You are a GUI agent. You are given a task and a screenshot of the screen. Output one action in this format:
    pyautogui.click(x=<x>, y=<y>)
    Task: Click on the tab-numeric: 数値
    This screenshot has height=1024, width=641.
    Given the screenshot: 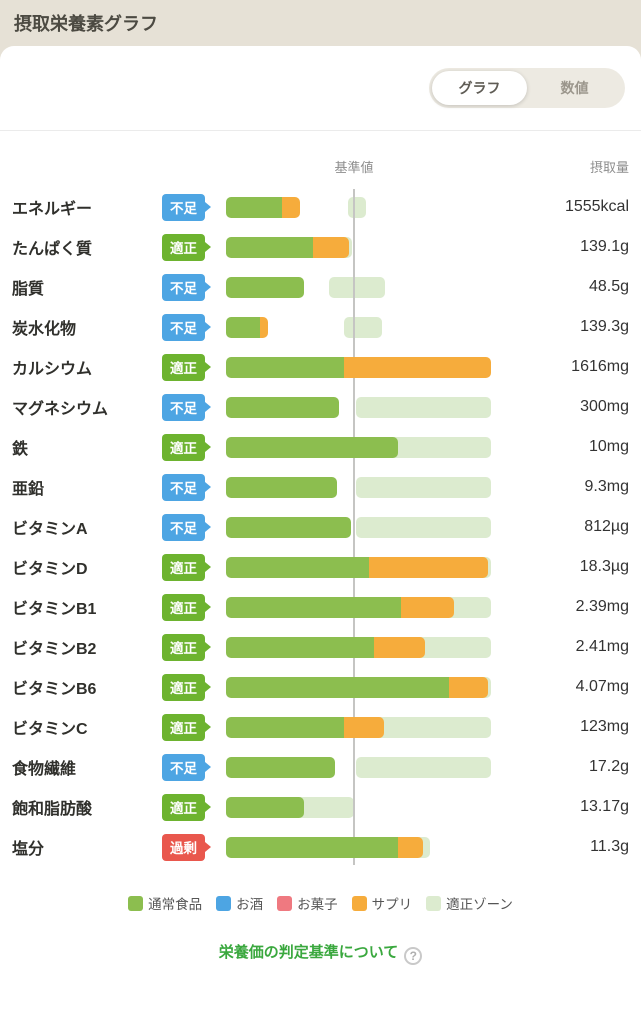 What is the action you would take?
    pyautogui.click(x=574, y=88)
    